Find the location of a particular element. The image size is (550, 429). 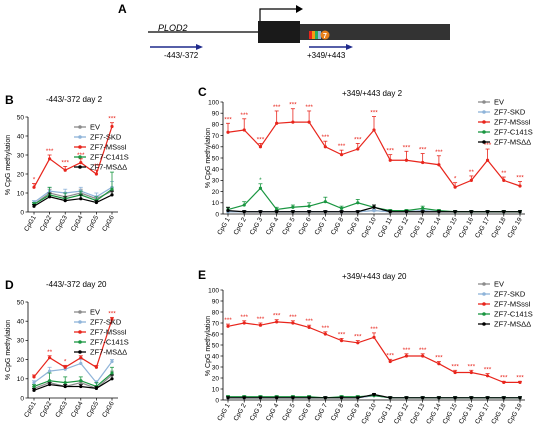

x-tick-label: CpG 19 is located at coordinates (514, 413).